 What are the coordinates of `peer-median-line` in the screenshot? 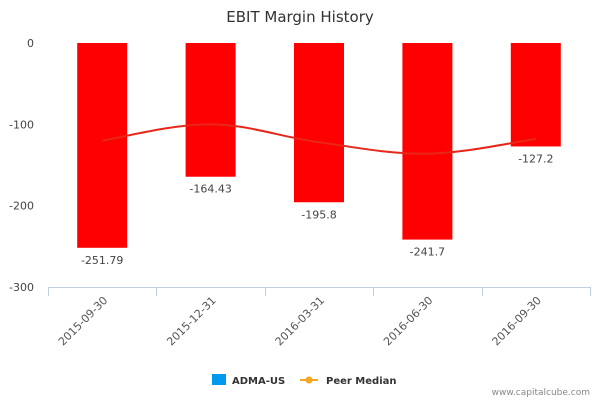 It's located at (319, 139).